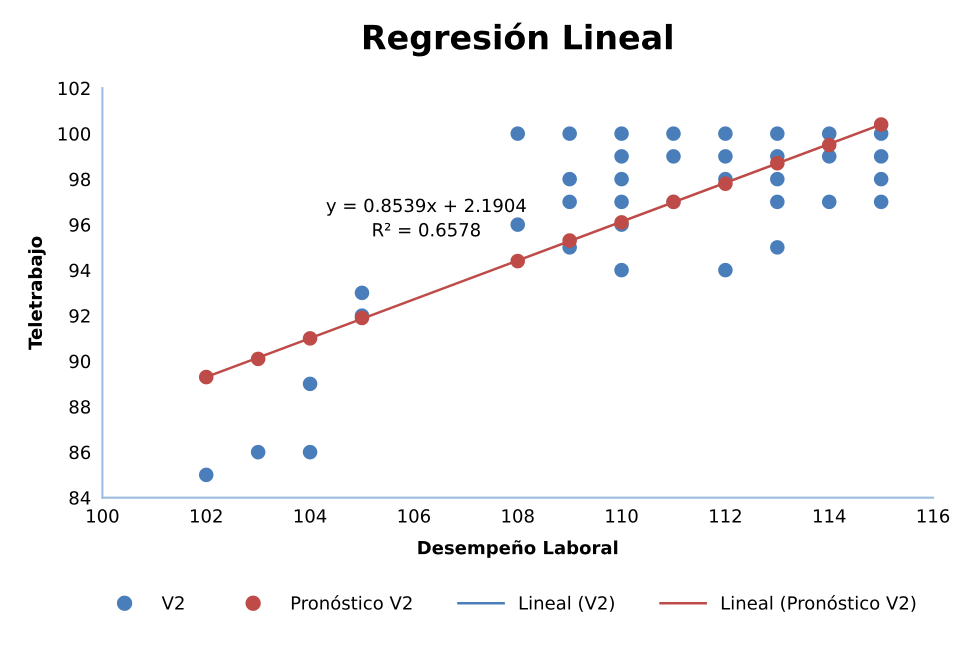  I want to click on legend-label: Pronóstico V2, so click(352, 602).